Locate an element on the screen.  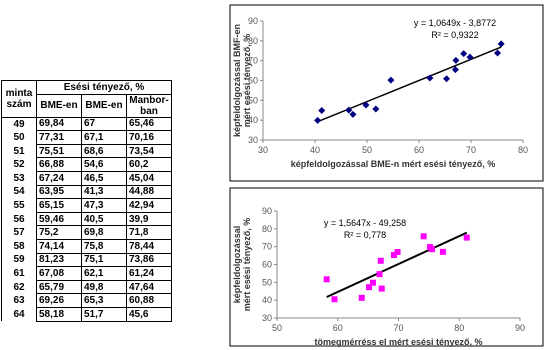
annotation: y = 1,5647x - 49,258 is located at coordinates (365, 223).